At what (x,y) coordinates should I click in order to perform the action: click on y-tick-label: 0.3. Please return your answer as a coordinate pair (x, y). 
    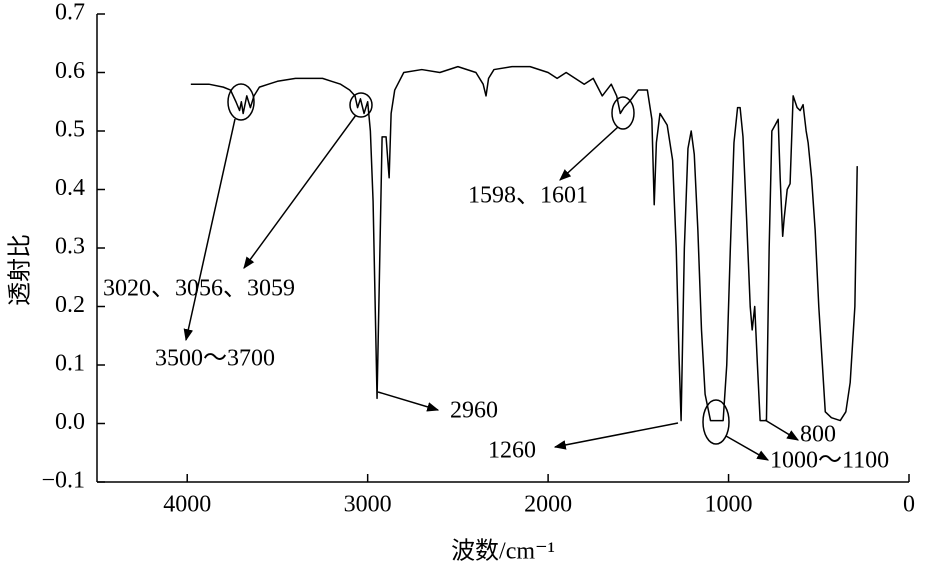
    Looking at the image, I should click on (70, 247).